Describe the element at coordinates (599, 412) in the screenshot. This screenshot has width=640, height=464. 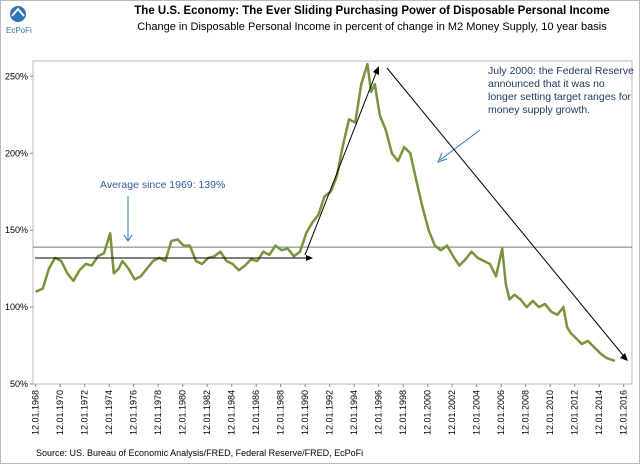
I see `x-tick-label: 12.01.2014` at that location.